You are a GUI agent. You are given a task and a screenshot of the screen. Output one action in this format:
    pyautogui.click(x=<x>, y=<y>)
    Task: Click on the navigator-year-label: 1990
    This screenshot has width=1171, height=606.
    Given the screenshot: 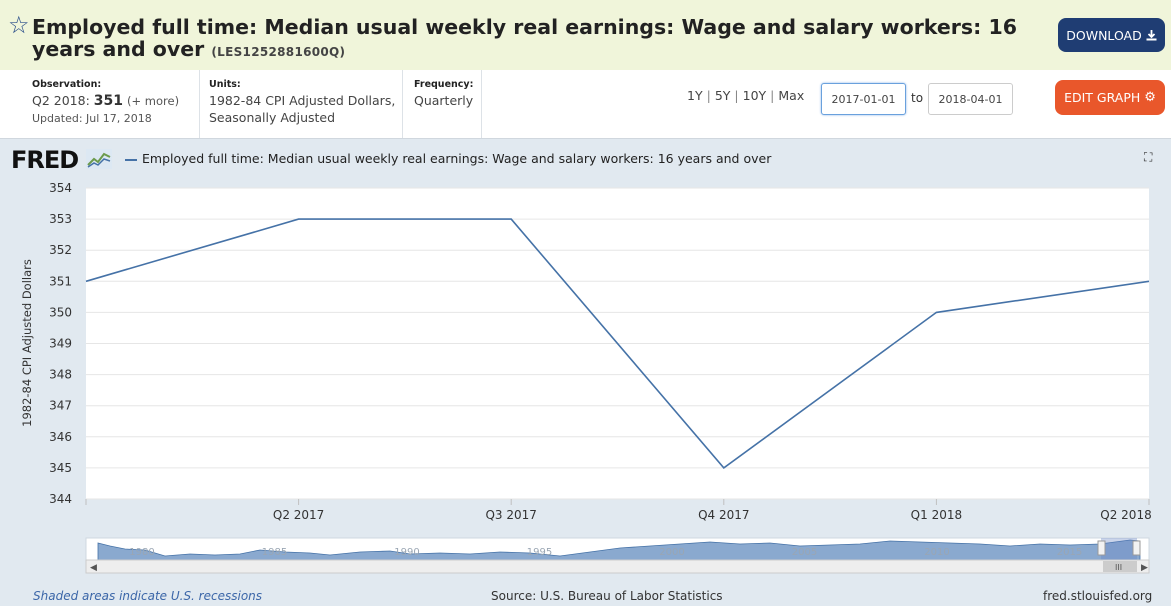 What is the action you would take?
    pyautogui.click(x=406, y=552)
    